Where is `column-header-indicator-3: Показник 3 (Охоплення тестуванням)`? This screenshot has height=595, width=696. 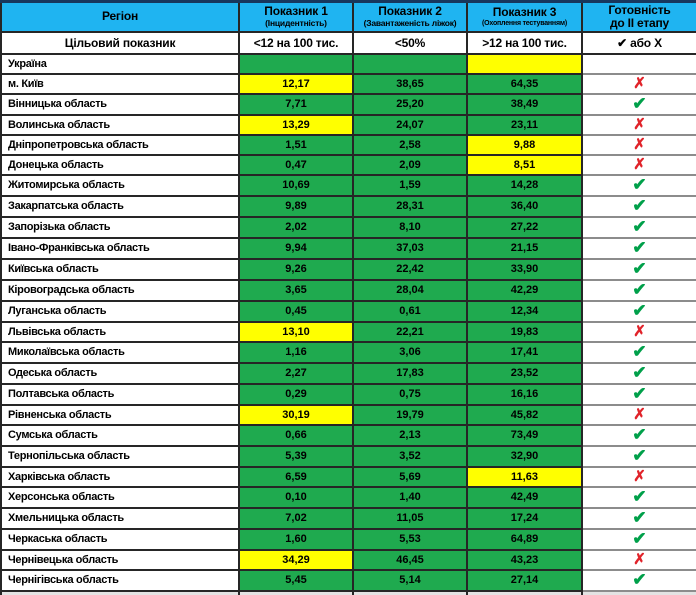
column-header-indicator-3: Показник 3 (Охоплення тестуванням) is located at coordinates (524, 16).